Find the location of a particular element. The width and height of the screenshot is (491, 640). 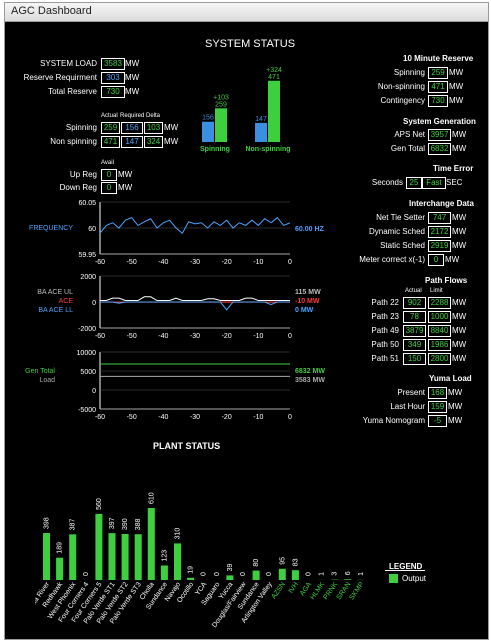

gen-total-readout: 6832 MW is located at coordinates (310, 371).